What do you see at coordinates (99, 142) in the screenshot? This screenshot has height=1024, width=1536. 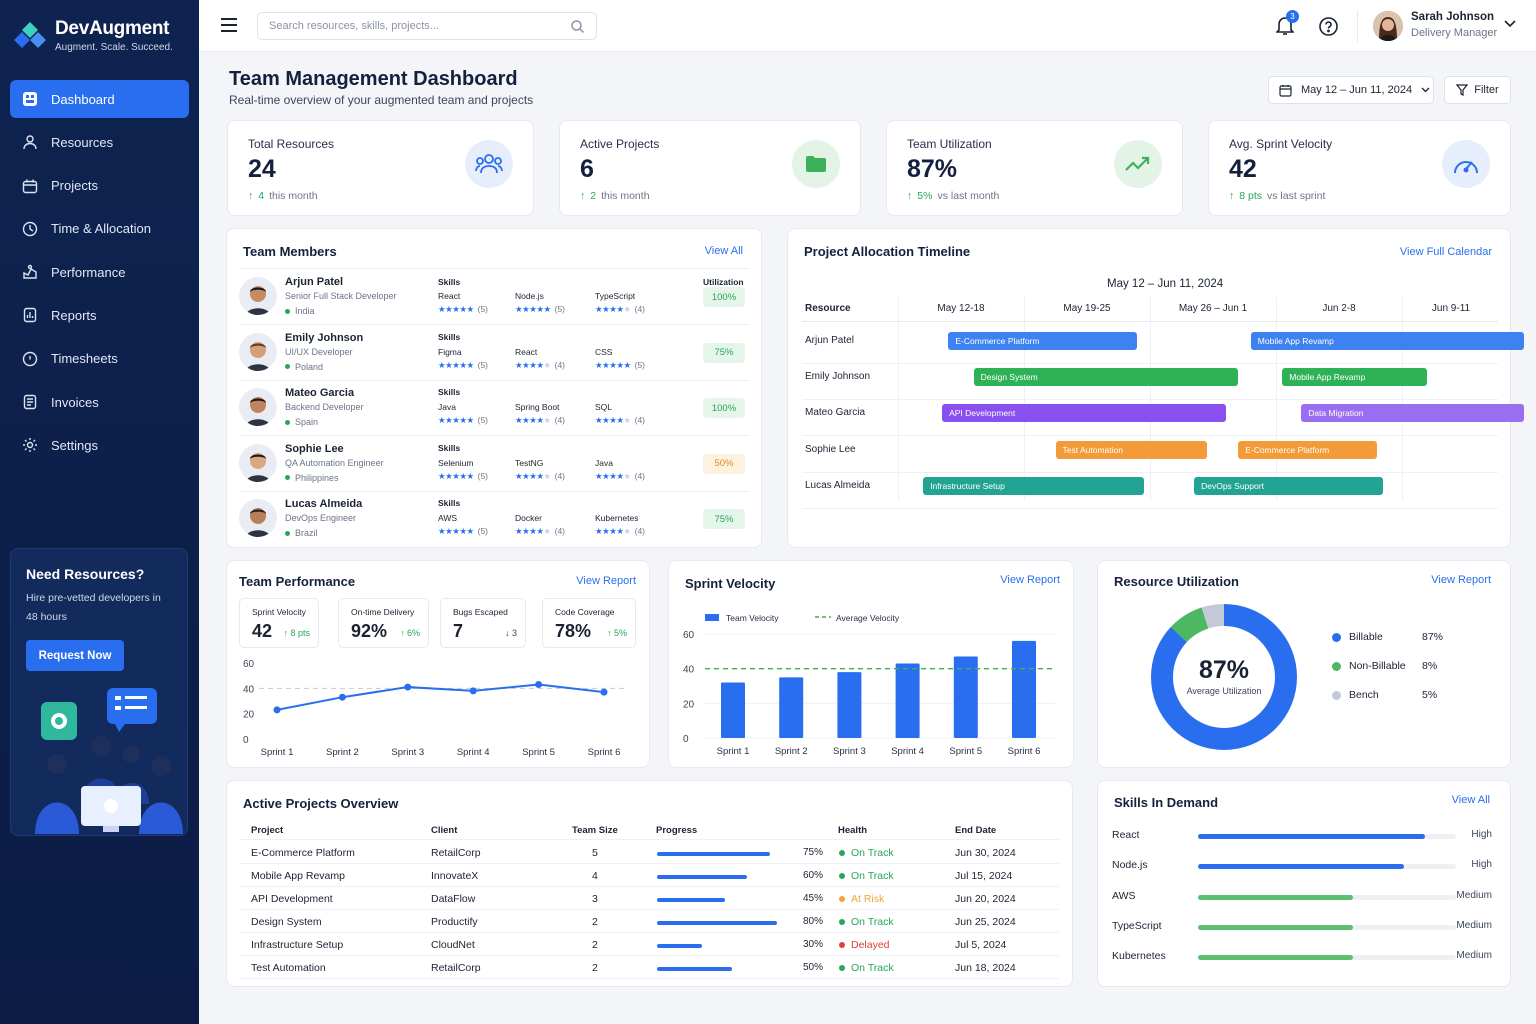 I see `nav-resources: Resources` at bounding box center [99, 142].